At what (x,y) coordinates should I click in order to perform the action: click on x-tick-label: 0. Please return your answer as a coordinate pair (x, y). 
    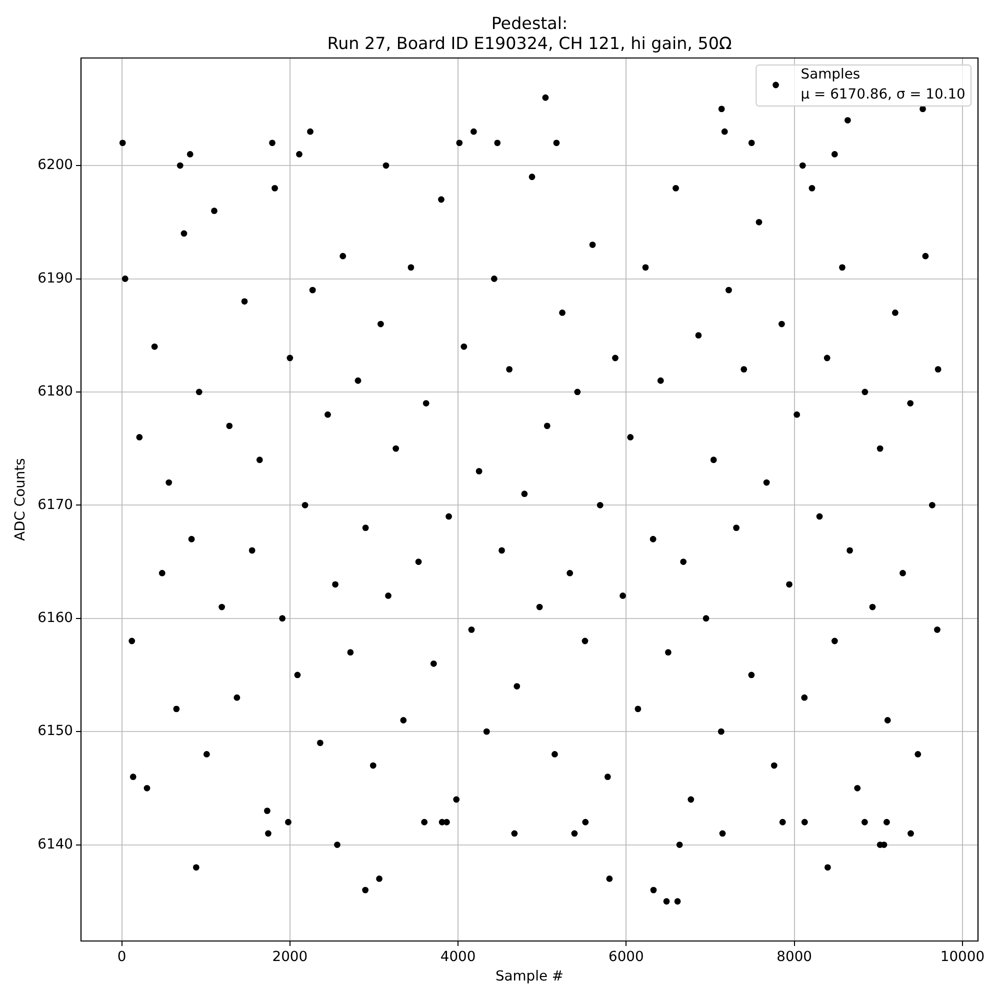
    Looking at the image, I should click on (121, 956).